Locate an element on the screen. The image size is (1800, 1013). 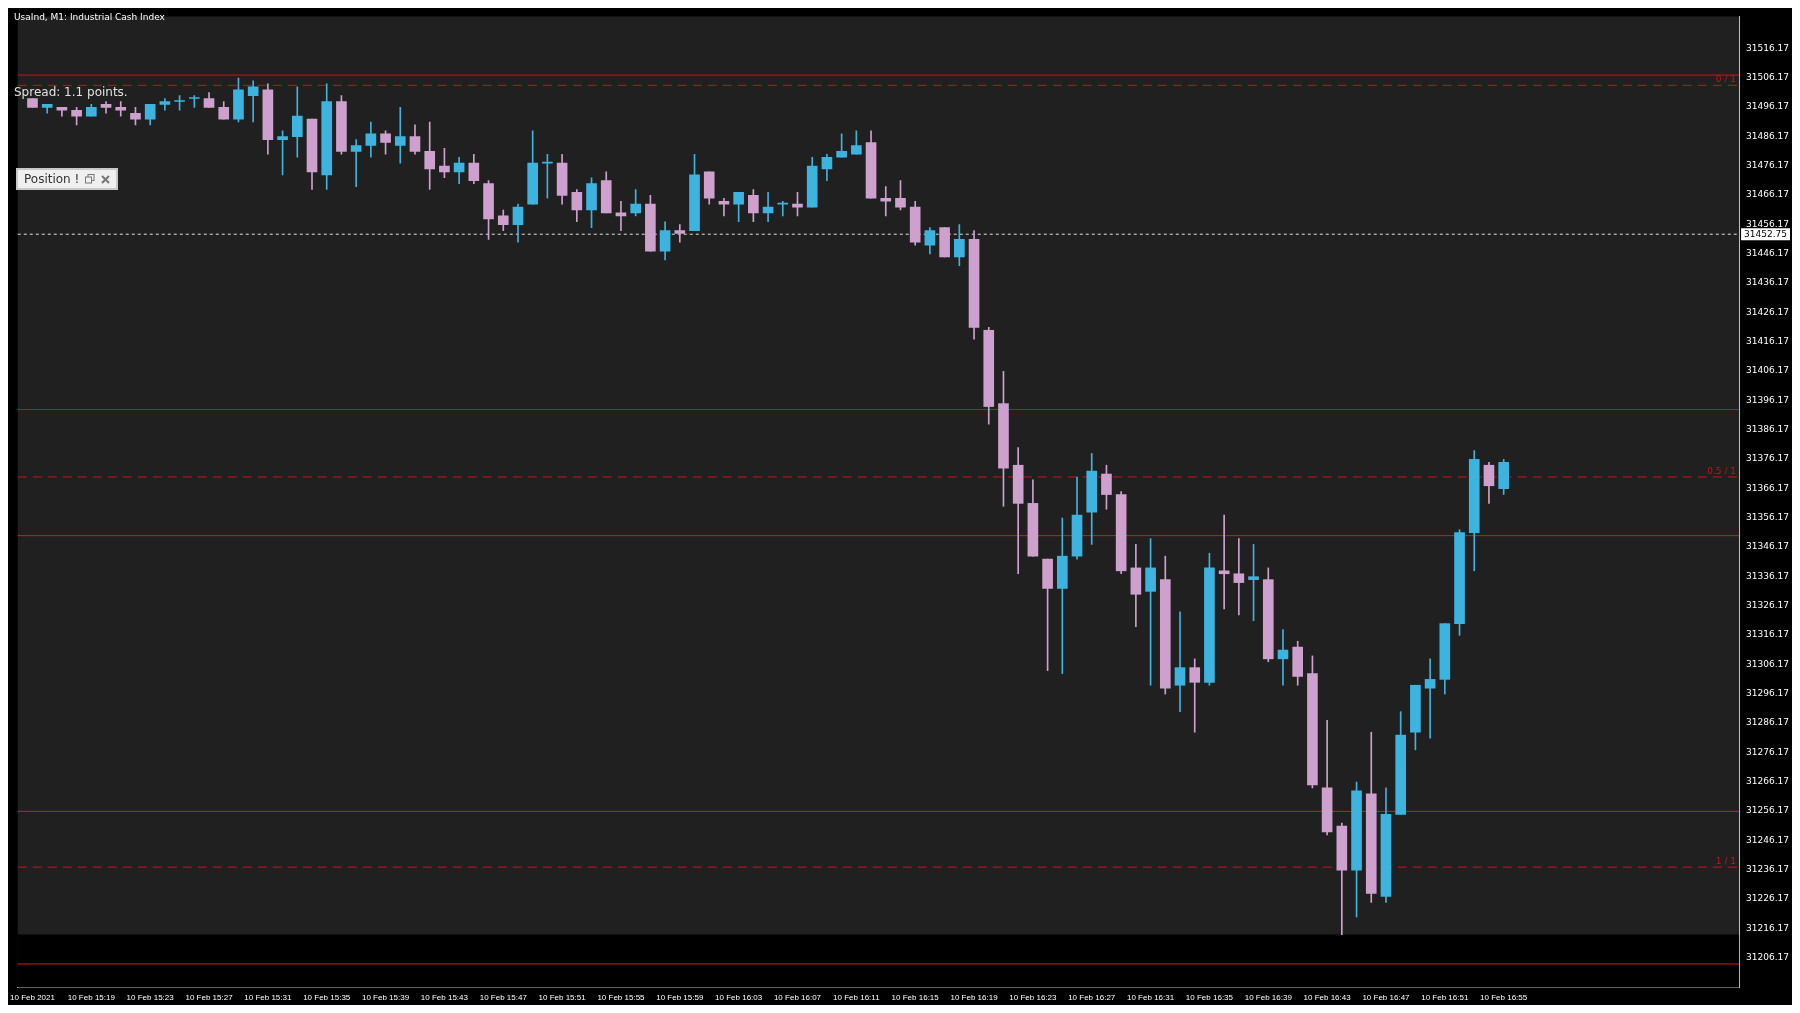
y-tick-label: 31376.17 is located at coordinates (1768, 458).